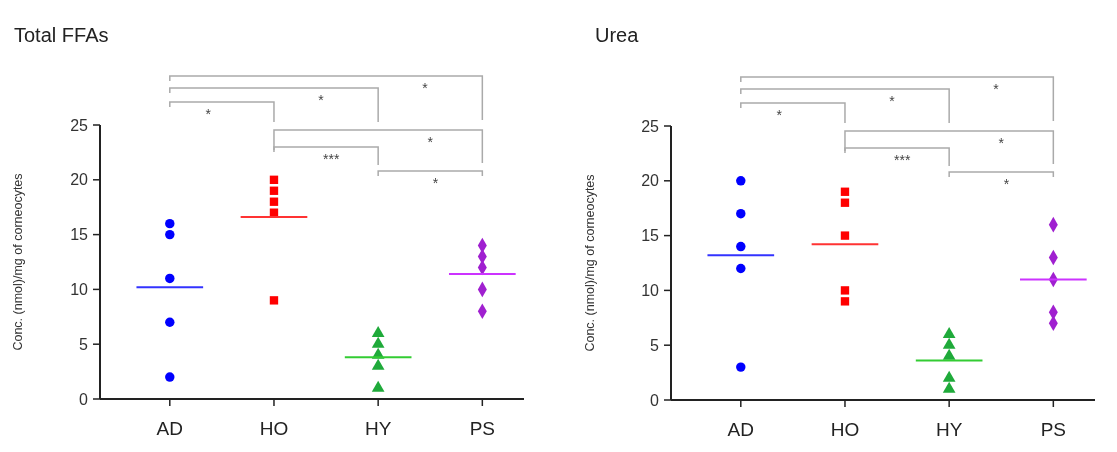  Describe the element at coordinates (61, 35) in the screenshot. I see `chart-title: Total FFAs` at that location.